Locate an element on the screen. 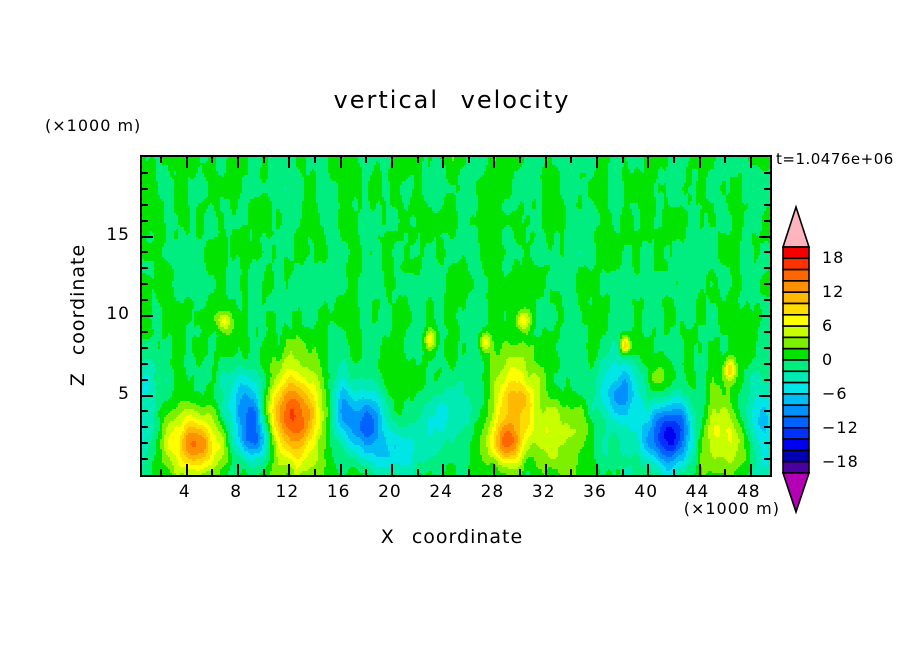  colorbar-under-arrow is located at coordinates (796, 493).